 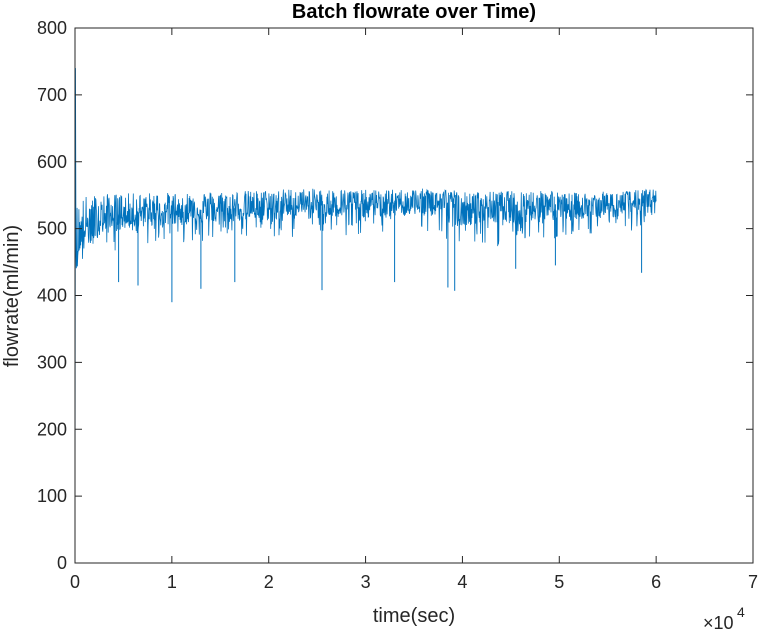 I want to click on x-tick-label-2: 2, so click(x=269, y=582).